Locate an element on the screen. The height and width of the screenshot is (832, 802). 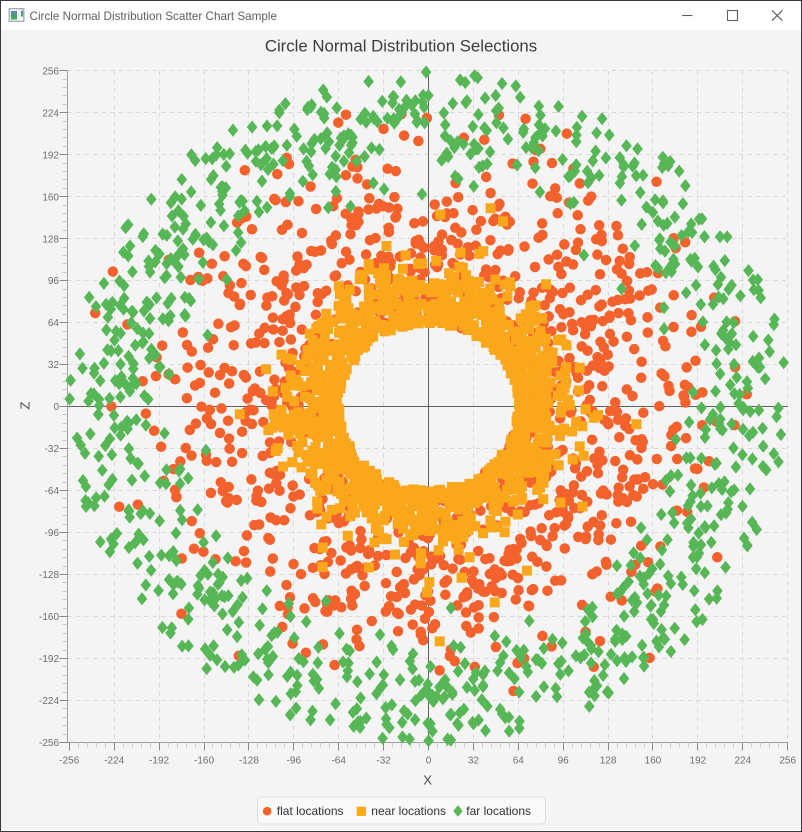
svg-text: X is located at coordinates (427, 779).